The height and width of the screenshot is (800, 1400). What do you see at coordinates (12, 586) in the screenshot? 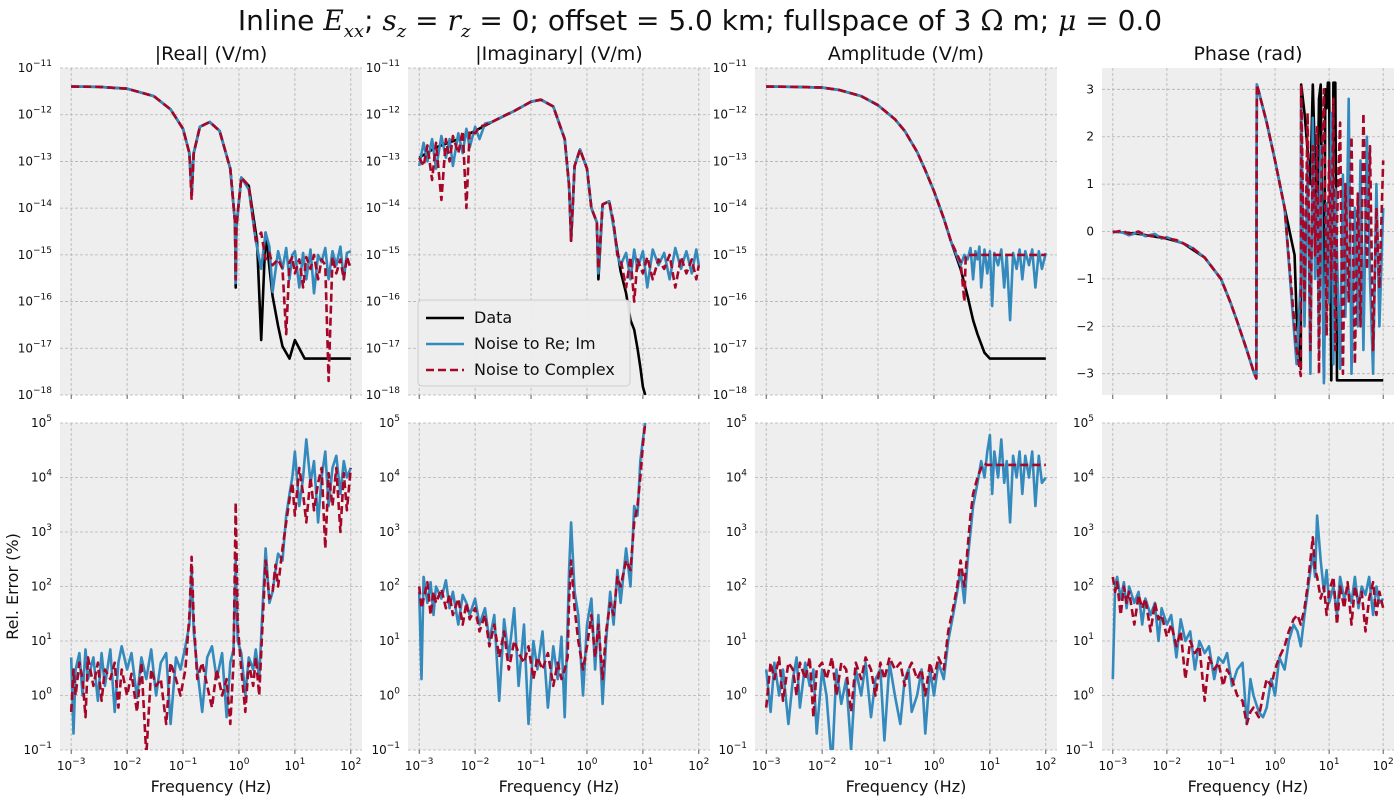
I see `y-axis-label: Rel. Error (%)` at bounding box center [12, 586].